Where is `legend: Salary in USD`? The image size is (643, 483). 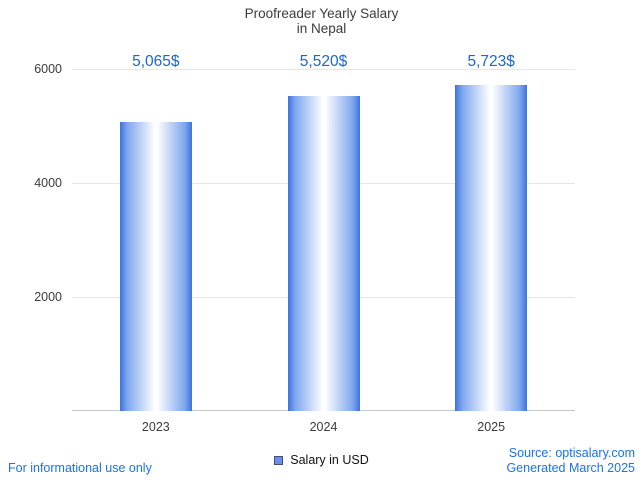 legend: Salary in USD is located at coordinates (321, 460).